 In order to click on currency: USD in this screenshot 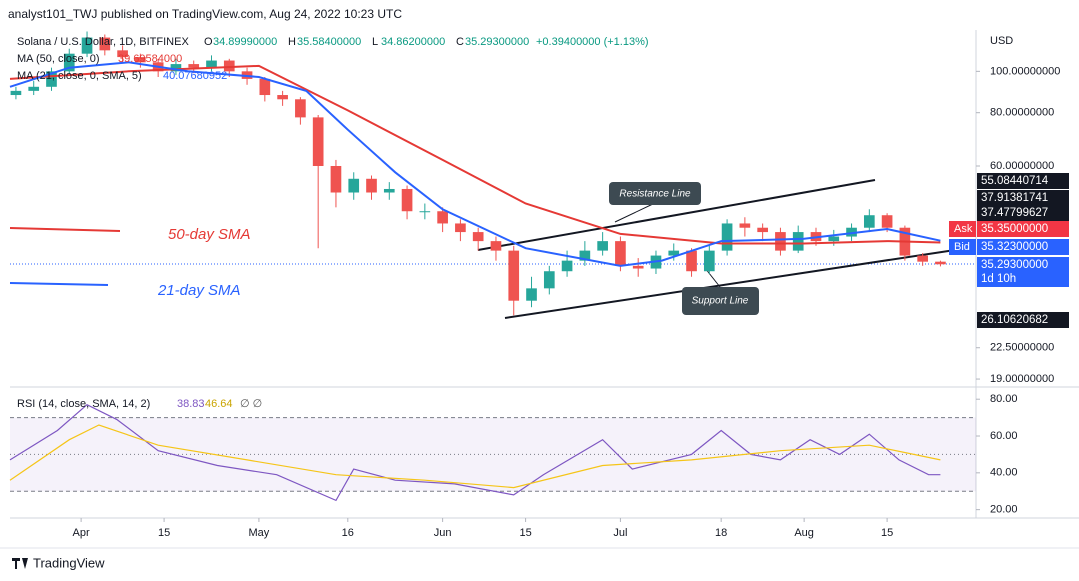, I will do `click(1001, 41)`.